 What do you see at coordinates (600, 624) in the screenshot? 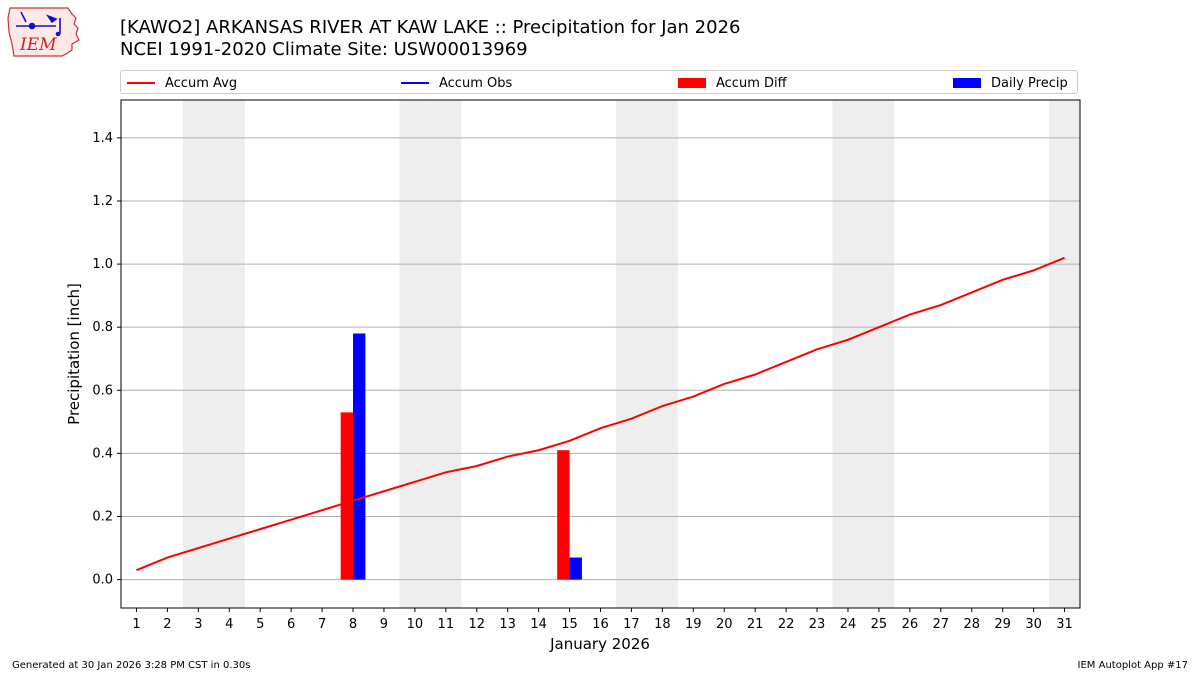
I see `x-tick-label: 16` at bounding box center [600, 624].